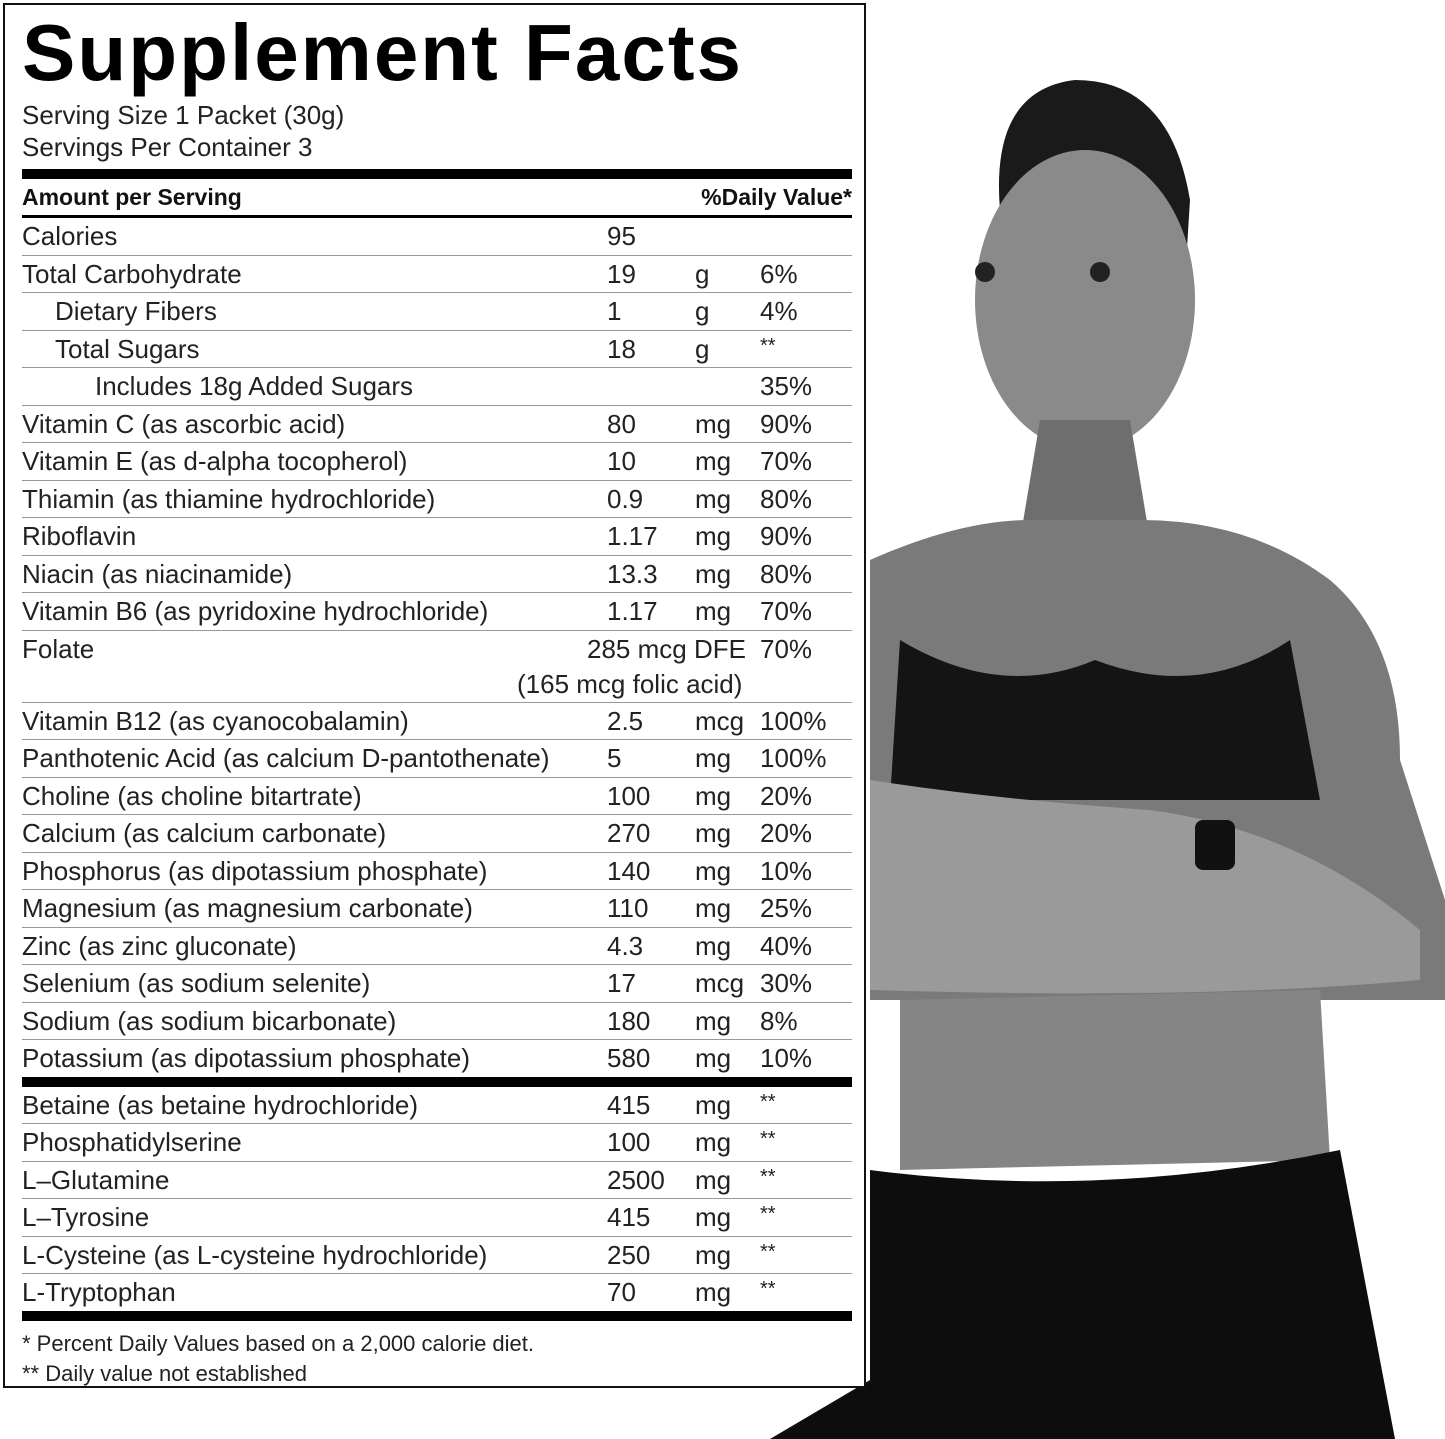  Describe the element at coordinates (628, 908) in the screenshot. I see `nutrient-amount: 110` at that location.